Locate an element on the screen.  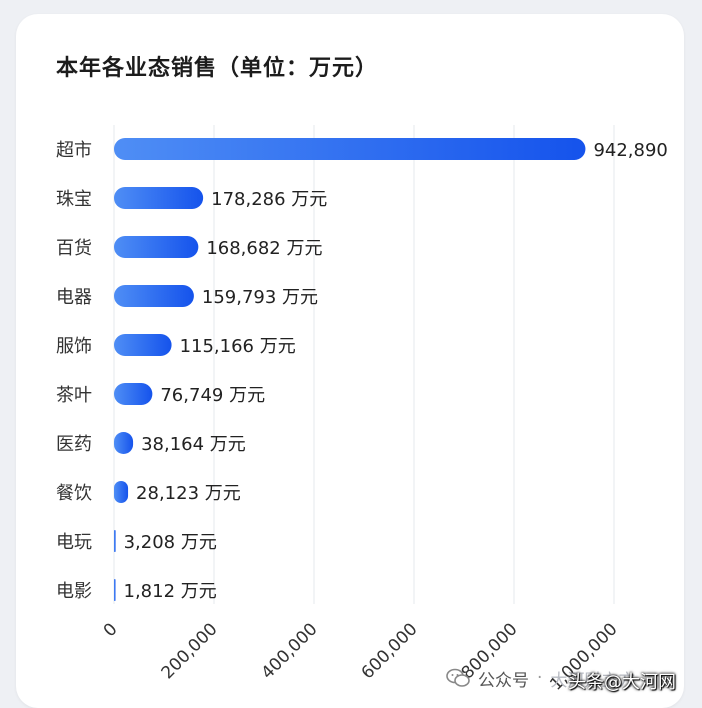
value-label: 28,123 万元 is located at coordinates (188, 493).